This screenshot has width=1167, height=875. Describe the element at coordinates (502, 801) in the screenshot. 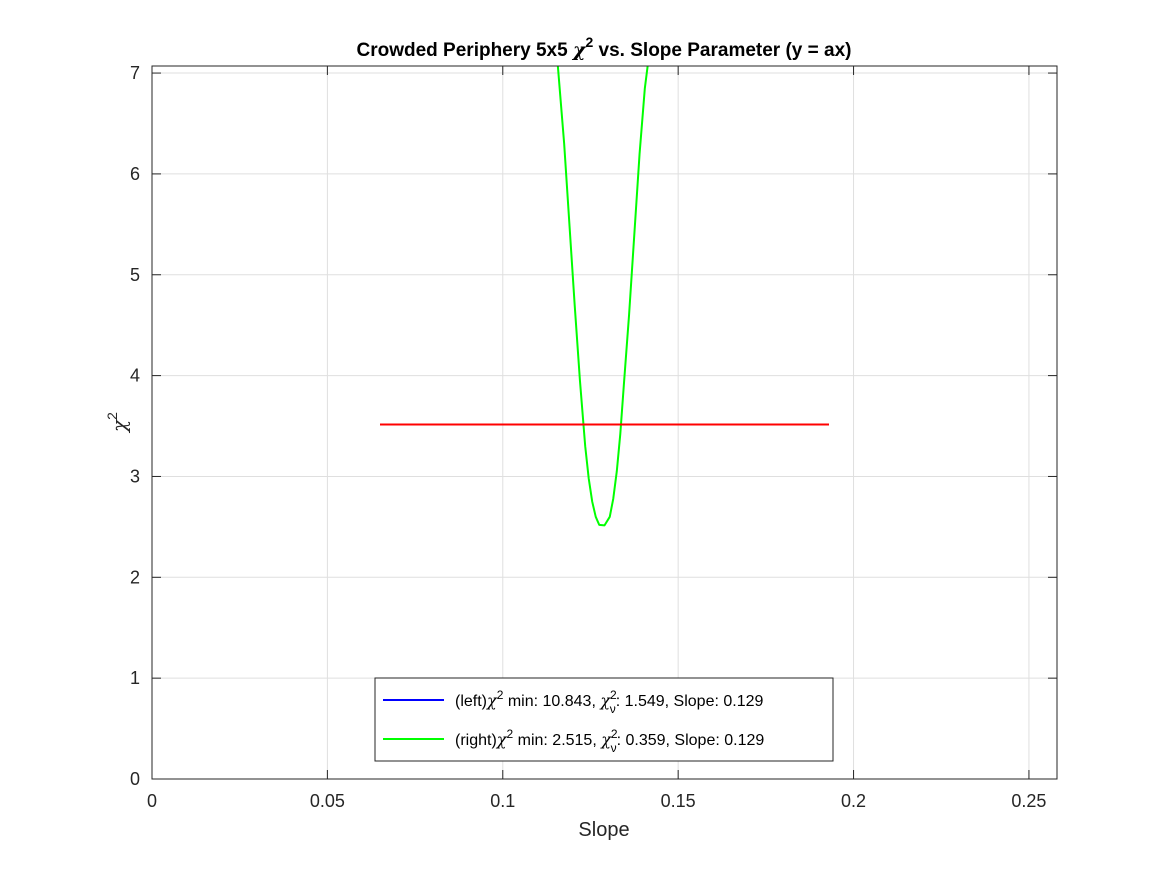

I see `x-tick-label: 0.1` at that location.